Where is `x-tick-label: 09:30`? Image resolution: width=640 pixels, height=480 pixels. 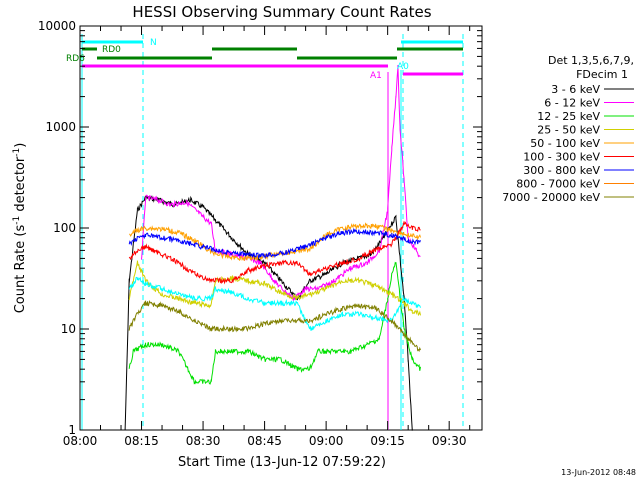
x-tick-label: 09:30 is located at coordinates (449, 441).